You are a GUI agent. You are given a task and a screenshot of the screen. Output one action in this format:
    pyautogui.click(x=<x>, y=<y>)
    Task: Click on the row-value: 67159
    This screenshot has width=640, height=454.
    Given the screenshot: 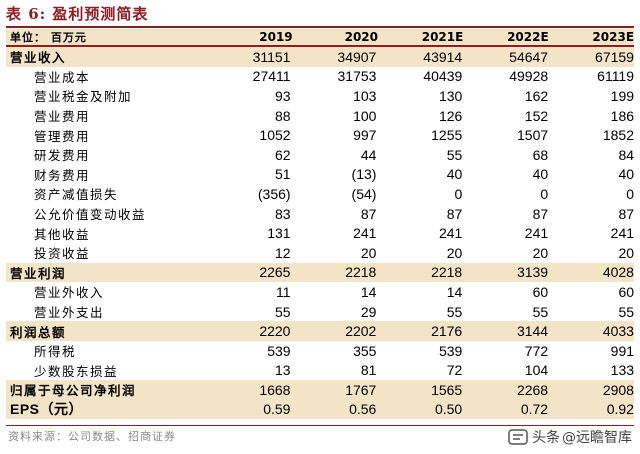 What is the action you would take?
    pyautogui.click(x=614, y=56)
    